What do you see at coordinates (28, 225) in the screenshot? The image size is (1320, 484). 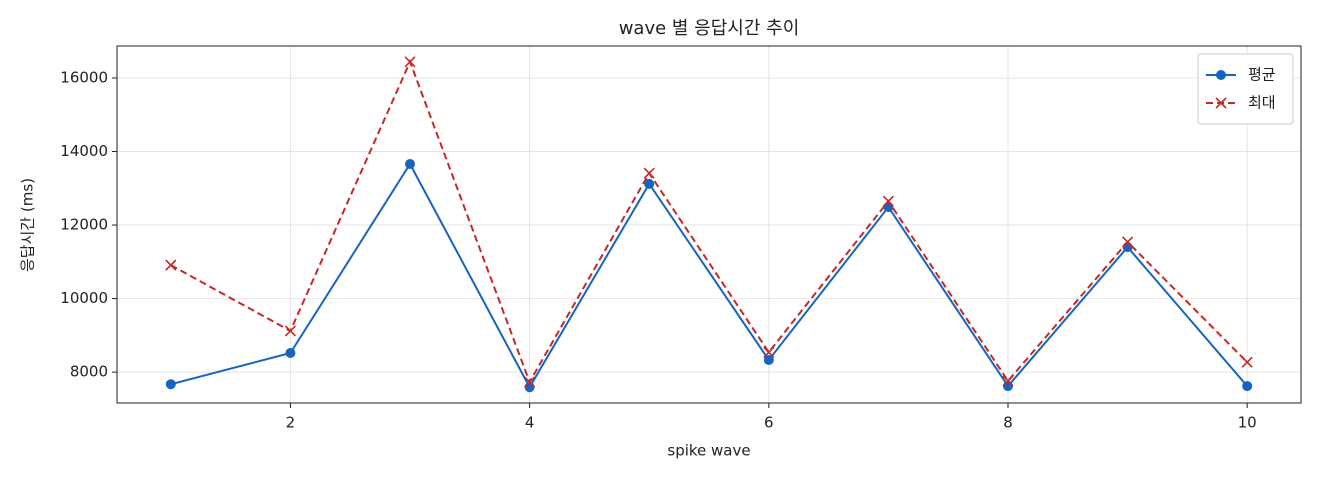 I see `y-axis-label: 응답시간 (ms)` at bounding box center [28, 225].